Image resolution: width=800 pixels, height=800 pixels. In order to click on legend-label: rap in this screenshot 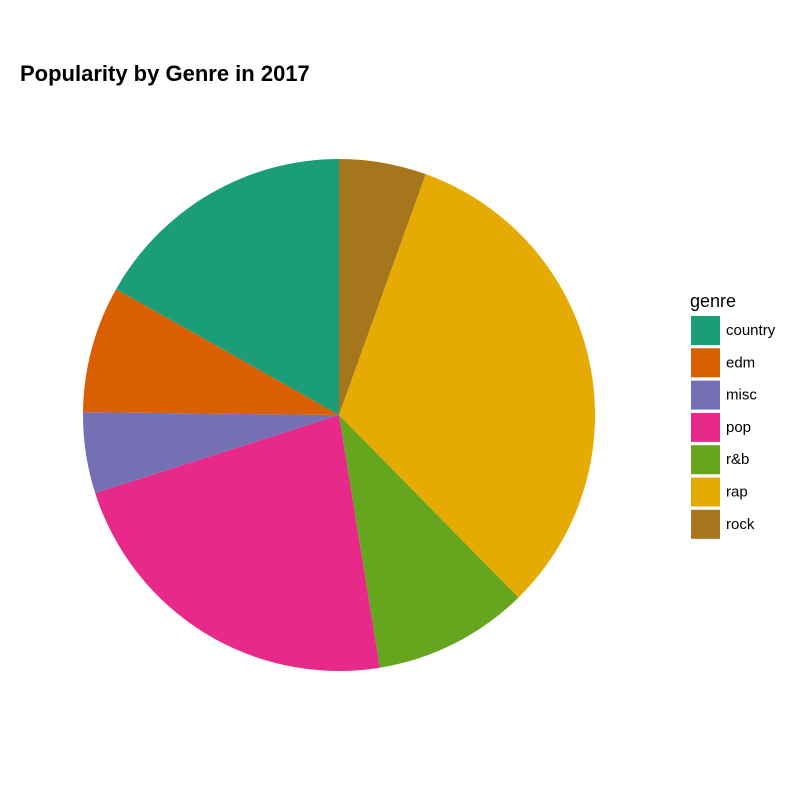, I will do `click(737, 491)`.